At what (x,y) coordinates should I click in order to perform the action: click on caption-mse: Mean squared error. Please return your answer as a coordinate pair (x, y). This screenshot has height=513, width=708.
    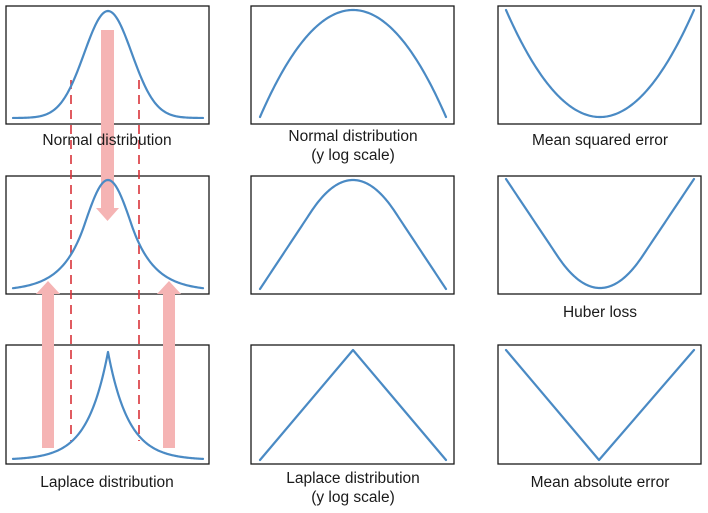
    Looking at the image, I should click on (599, 140).